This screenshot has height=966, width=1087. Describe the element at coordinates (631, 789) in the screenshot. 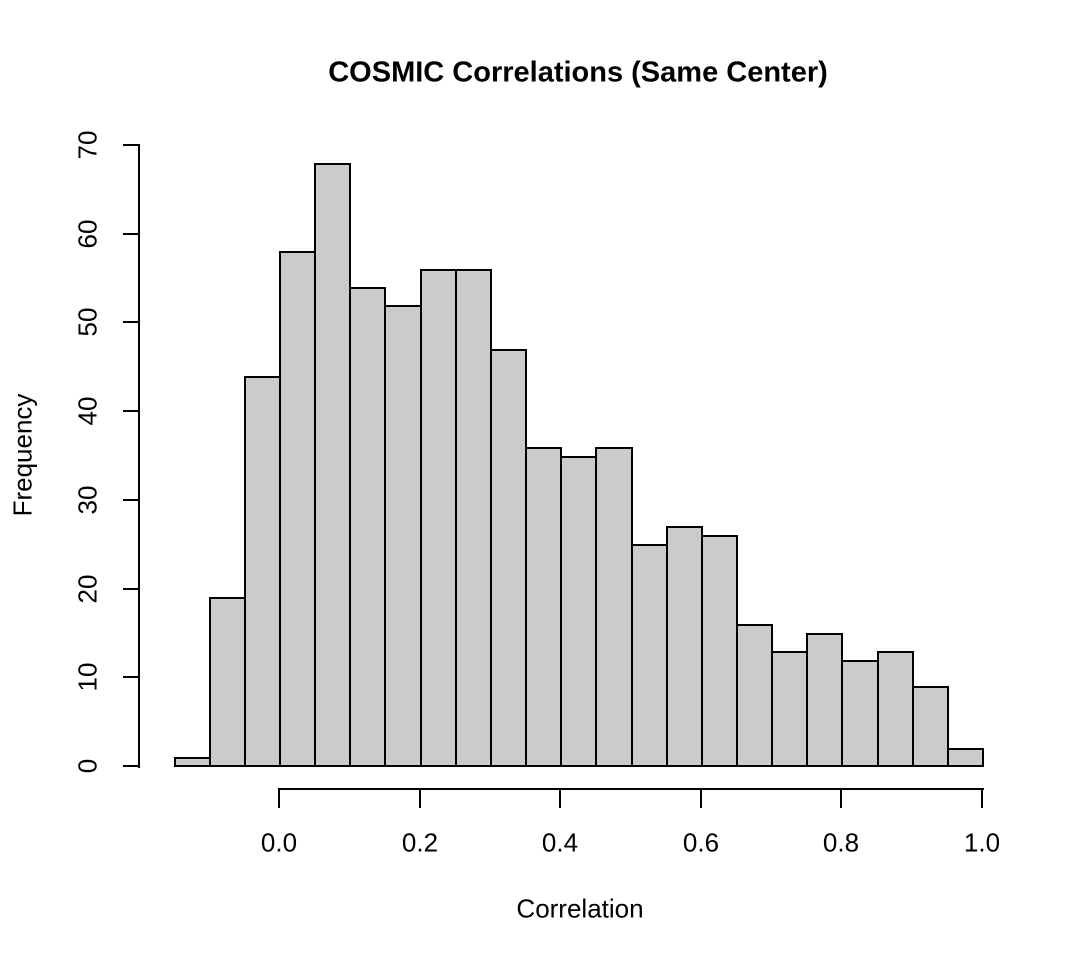

I see `x-axis-line` at that location.